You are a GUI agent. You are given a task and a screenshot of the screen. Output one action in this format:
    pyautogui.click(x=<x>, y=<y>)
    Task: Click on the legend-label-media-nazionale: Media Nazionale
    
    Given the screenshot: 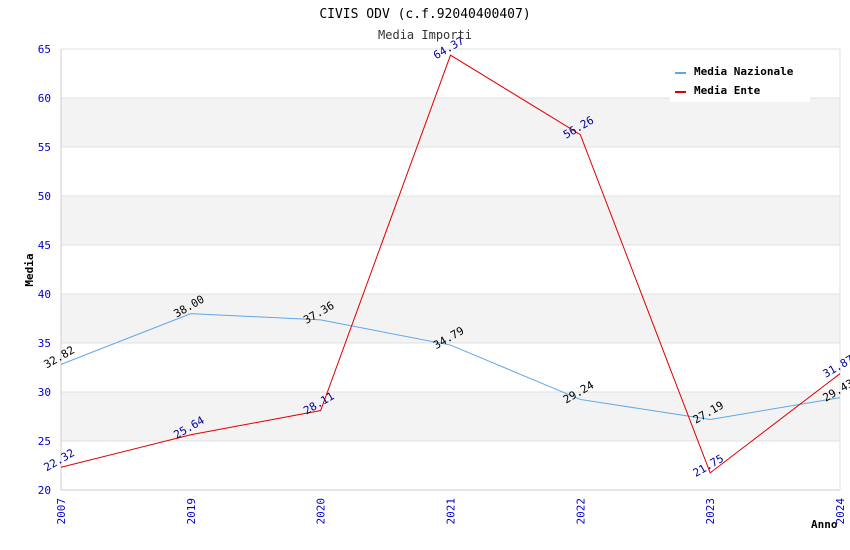 What is the action you would take?
    pyautogui.click(x=744, y=71)
    